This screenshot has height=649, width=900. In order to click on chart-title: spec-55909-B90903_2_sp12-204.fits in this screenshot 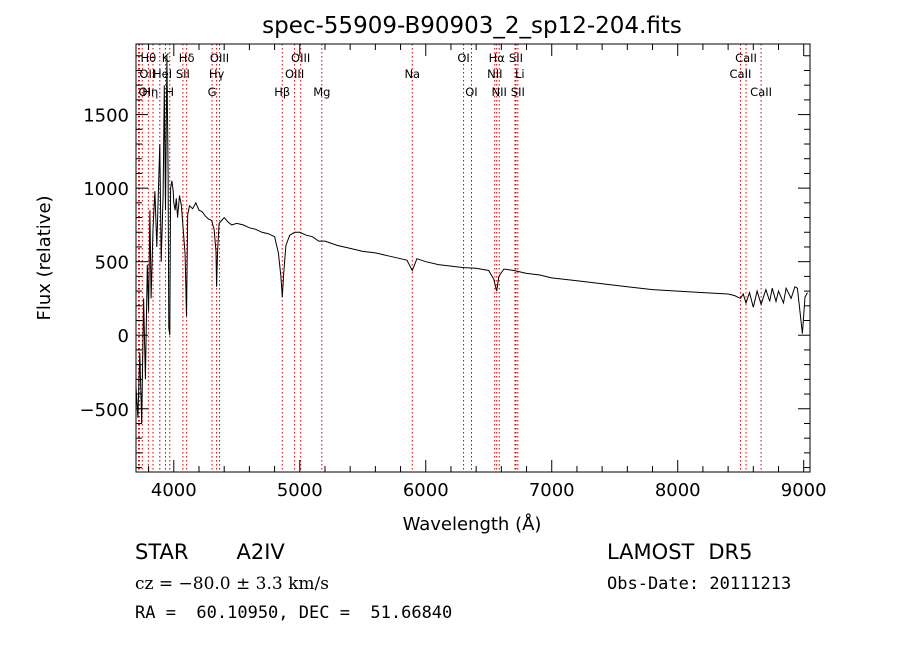, I will do `click(472, 26)`.